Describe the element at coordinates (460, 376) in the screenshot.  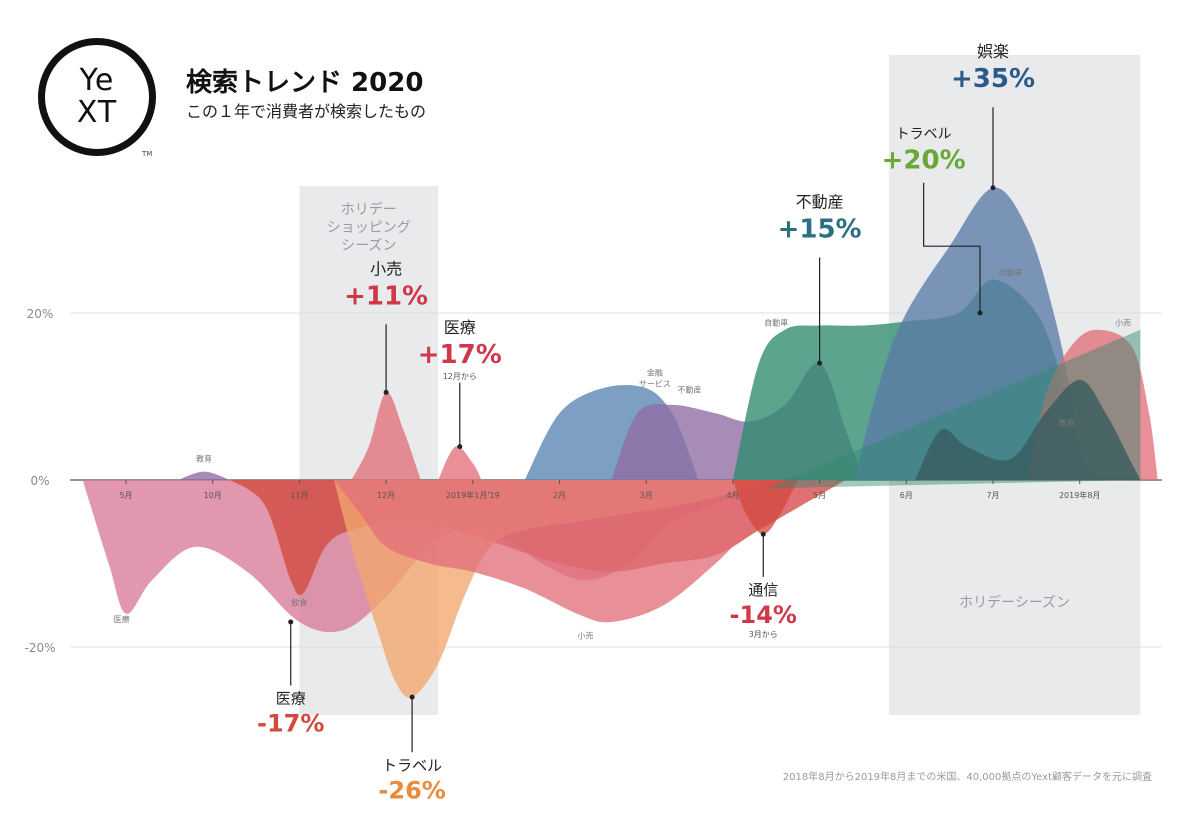
I see `callout-sub-1: 12月から` at that location.